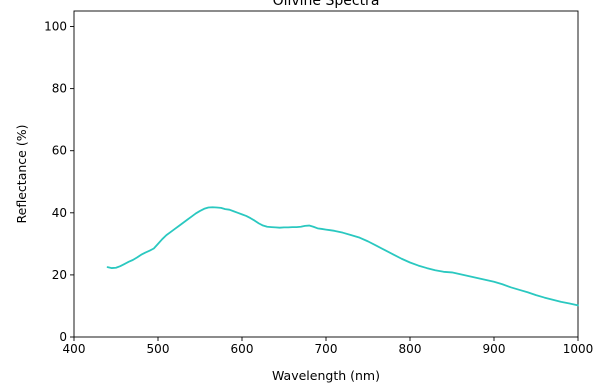 The width and height of the screenshot is (603, 383). I want to click on y-tick-label: 100, so click(55, 27).